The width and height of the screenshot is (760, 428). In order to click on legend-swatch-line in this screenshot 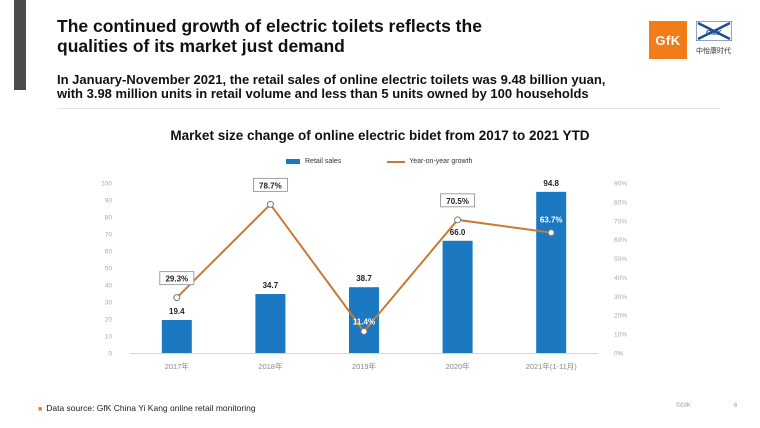, I will do `click(396, 161)`.